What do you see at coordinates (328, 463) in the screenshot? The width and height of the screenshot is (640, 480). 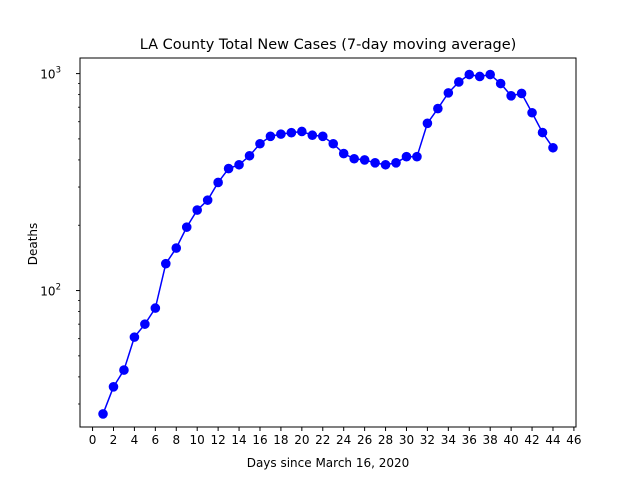 I see `x-axis-label: Days since March 16, 2020` at bounding box center [328, 463].